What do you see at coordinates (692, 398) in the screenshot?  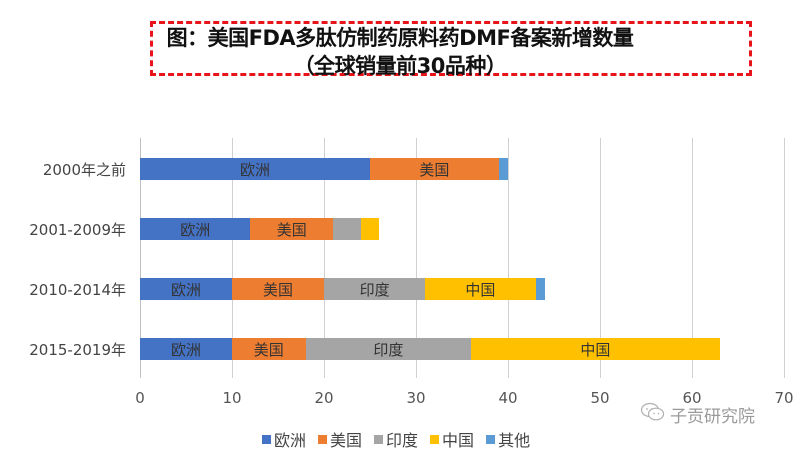 I see `x-axis-tick: 60` at bounding box center [692, 398].